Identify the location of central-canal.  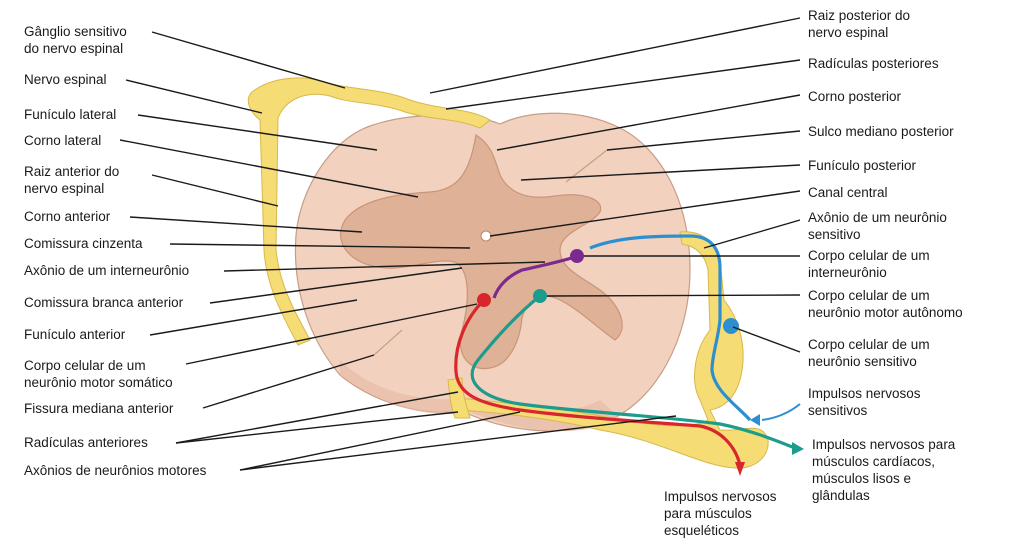
(486, 236).